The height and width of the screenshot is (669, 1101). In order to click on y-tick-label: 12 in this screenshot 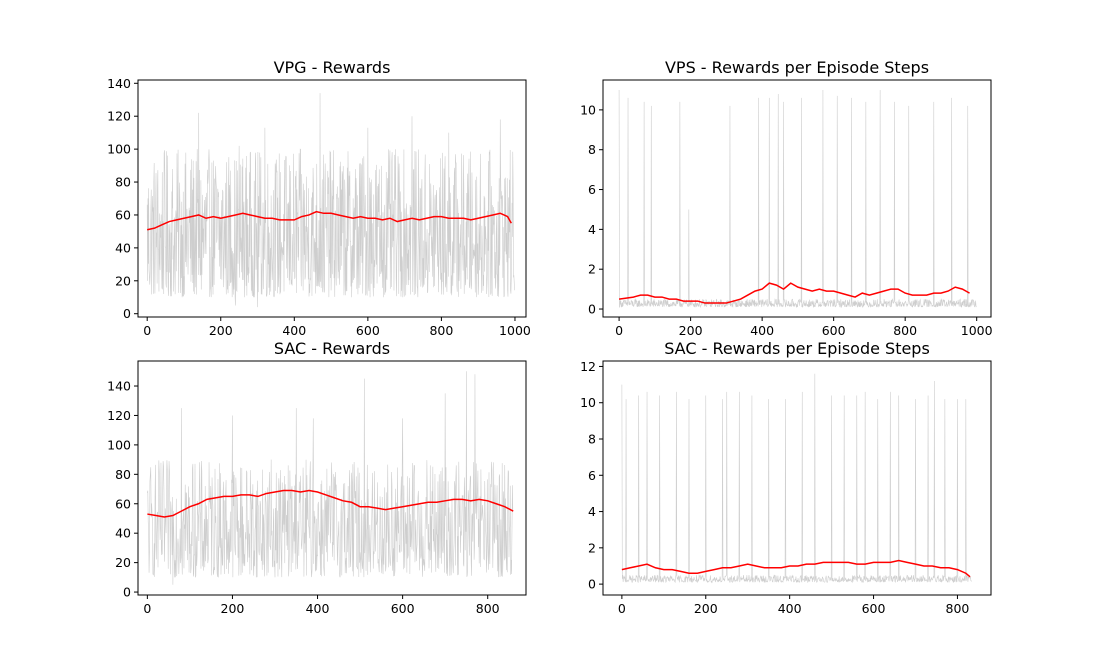, I will do `click(588, 366)`.